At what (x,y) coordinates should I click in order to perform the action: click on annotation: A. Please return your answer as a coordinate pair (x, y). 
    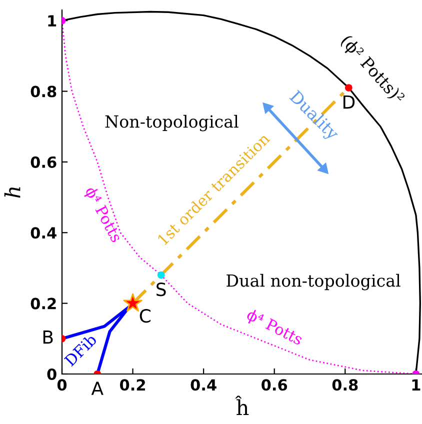
    Looking at the image, I should click on (97, 388).